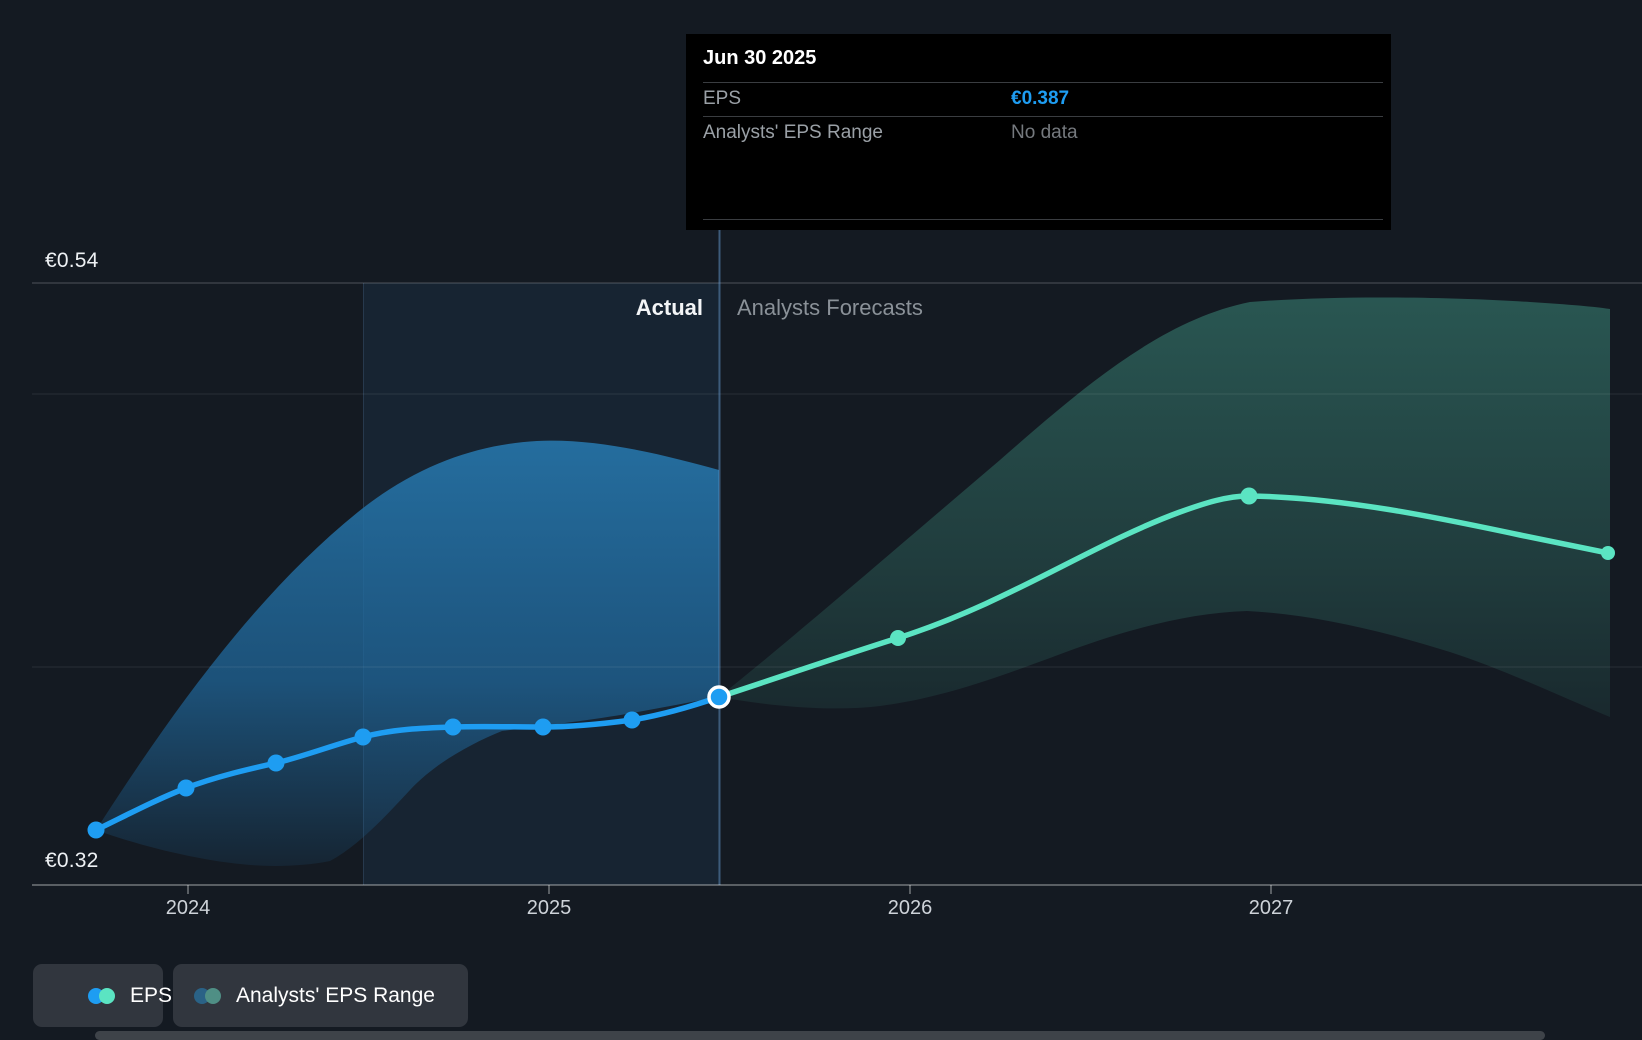 This screenshot has height=1040, width=1642. What do you see at coordinates (1271, 908) in the screenshot?
I see `x-tick-2027: 2027` at bounding box center [1271, 908].